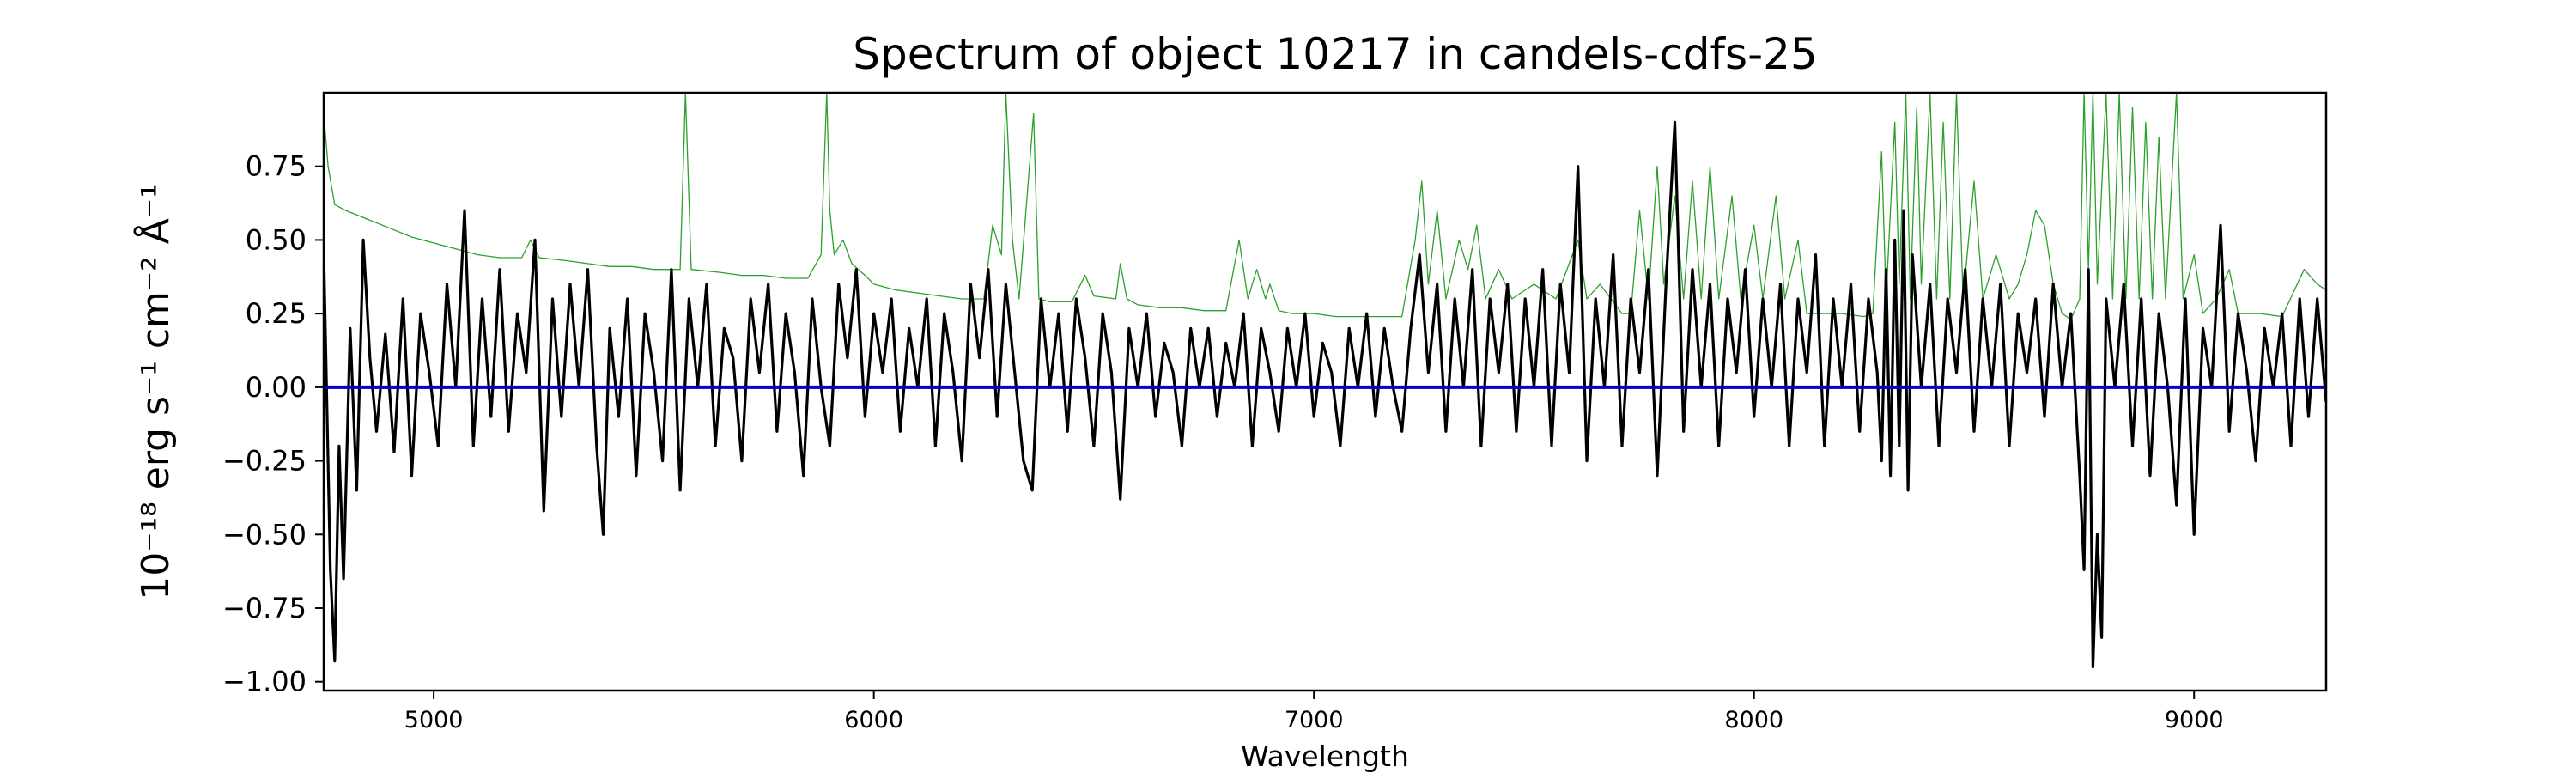 The width and height of the screenshot is (2576, 773). Describe the element at coordinates (1325, 756) in the screenshot. I see `x-axis-label: Wavelength` at that location.